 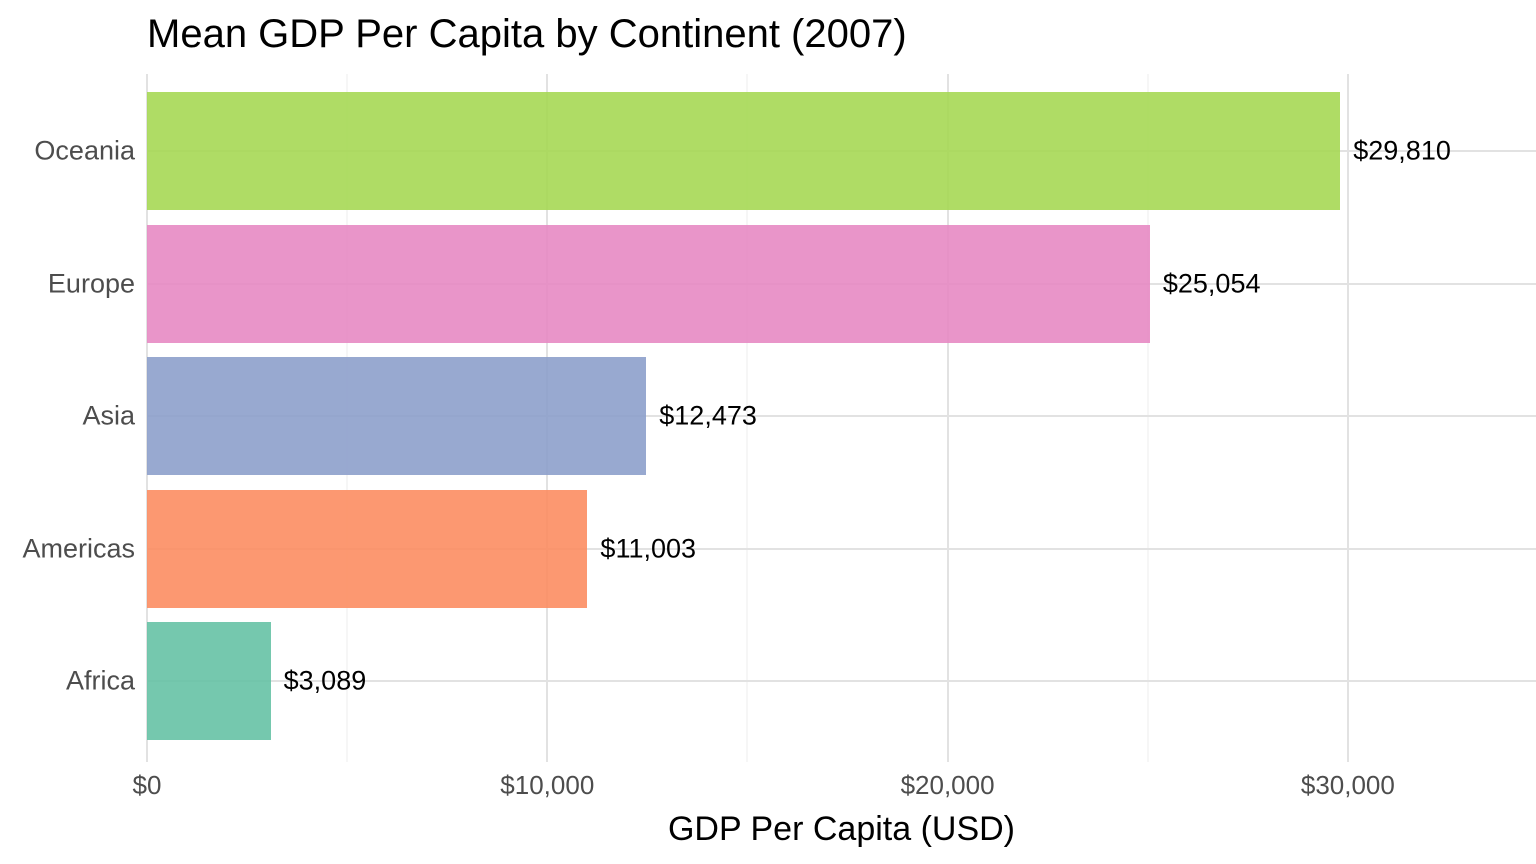 What do you see at coordinates (1402, 150) in the screenshot?
I see `bar-value-label: $29,810` at bounding box center [1402, 150].